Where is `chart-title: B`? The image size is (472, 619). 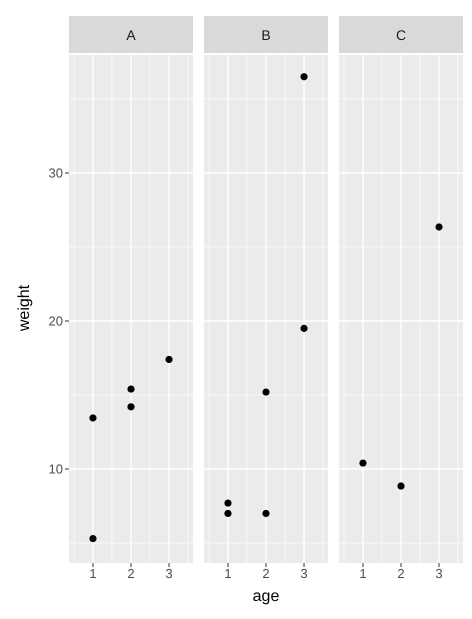
chart-title: B is located at coordinates (266, 34).